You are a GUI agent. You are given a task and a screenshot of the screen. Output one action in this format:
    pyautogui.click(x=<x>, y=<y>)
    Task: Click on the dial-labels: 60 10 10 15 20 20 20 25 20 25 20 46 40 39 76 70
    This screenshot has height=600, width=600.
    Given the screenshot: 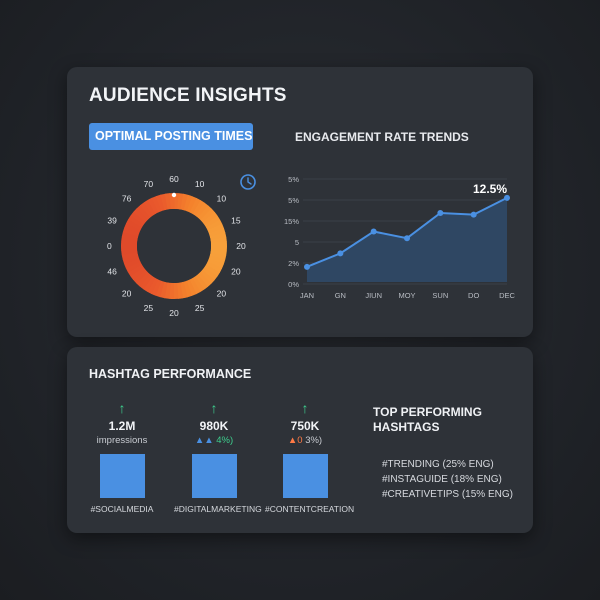 What is the action you would take?
    pyautogui.click(x=176, y=246)
    